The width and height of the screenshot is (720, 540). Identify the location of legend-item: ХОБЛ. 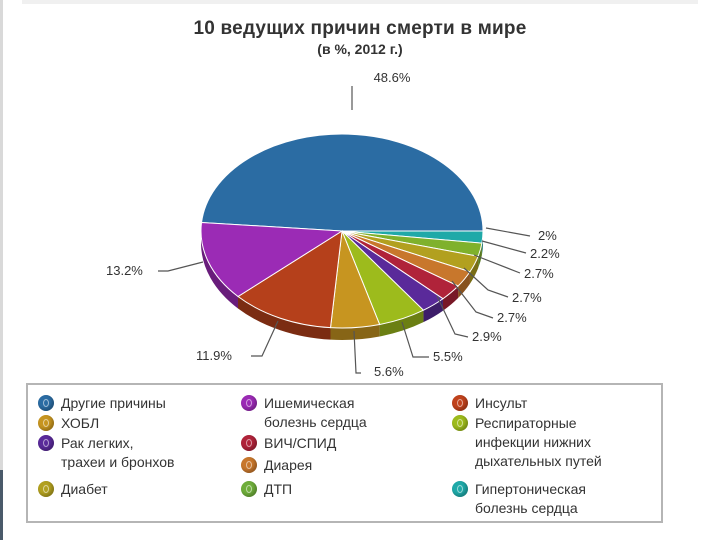
(68, 423).